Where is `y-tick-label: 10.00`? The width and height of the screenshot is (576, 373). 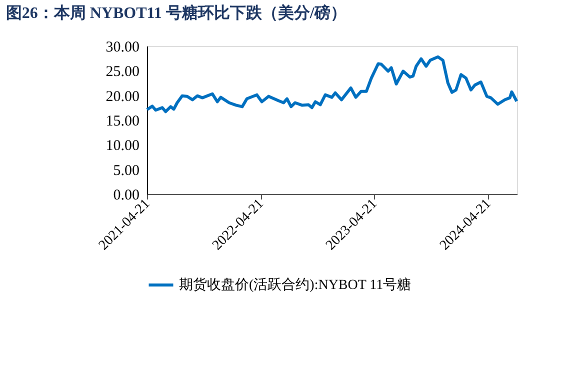
y-tick-label: 10.00 is located at coordinates (123, 146).